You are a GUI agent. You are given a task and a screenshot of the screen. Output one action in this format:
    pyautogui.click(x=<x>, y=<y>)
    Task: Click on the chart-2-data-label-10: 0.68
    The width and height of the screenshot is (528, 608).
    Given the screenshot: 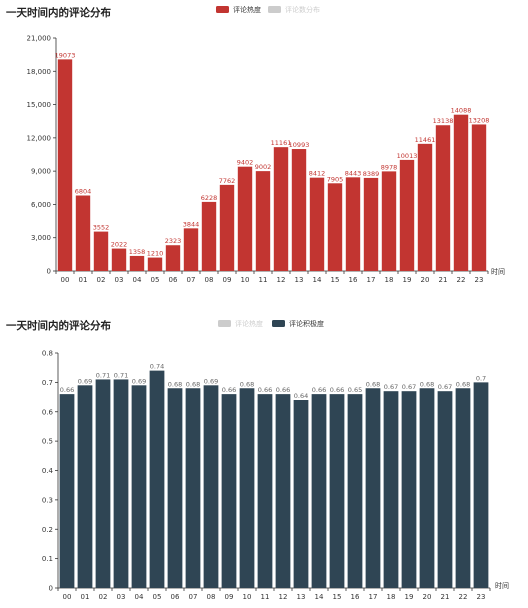 What is the action you would take?
    pyautogui.click(x=247, y=384)
    